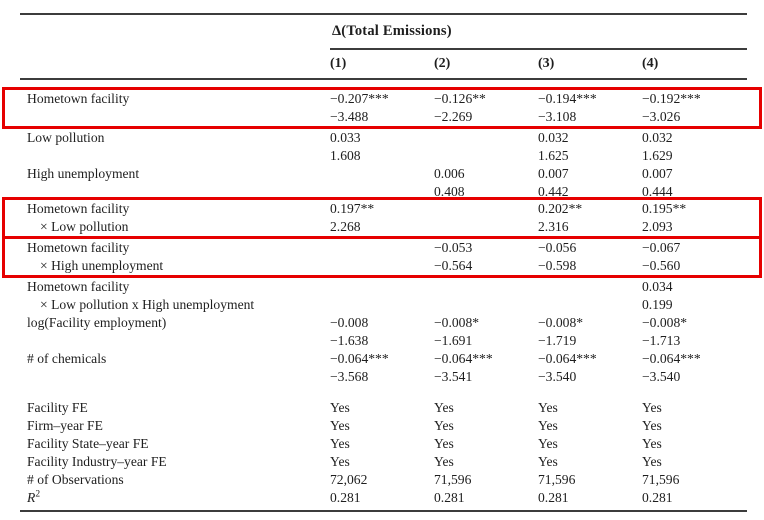  Describe the element at coordinates (88, 443) in the screenshot. I see `row-label: Facility State–year FE` at that location.